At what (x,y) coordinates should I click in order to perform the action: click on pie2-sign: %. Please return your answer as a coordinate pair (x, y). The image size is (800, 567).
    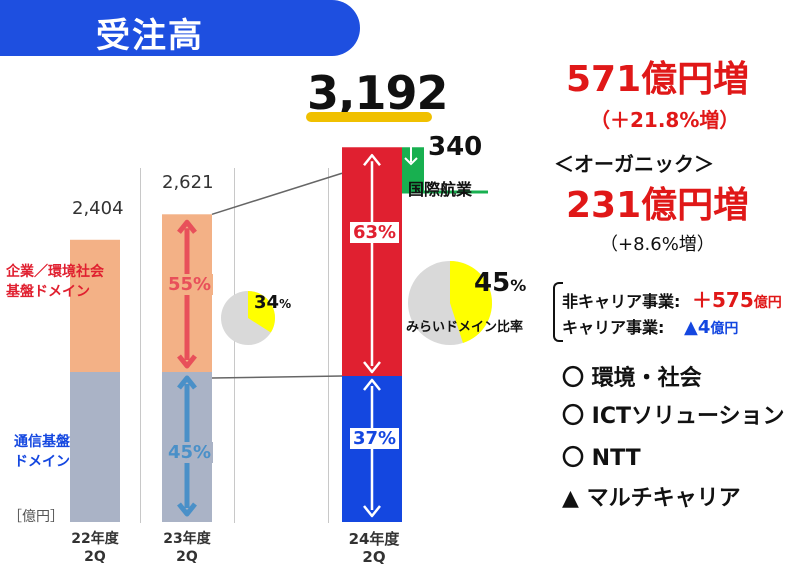
    Looking at the image, I should click on (518, 285).